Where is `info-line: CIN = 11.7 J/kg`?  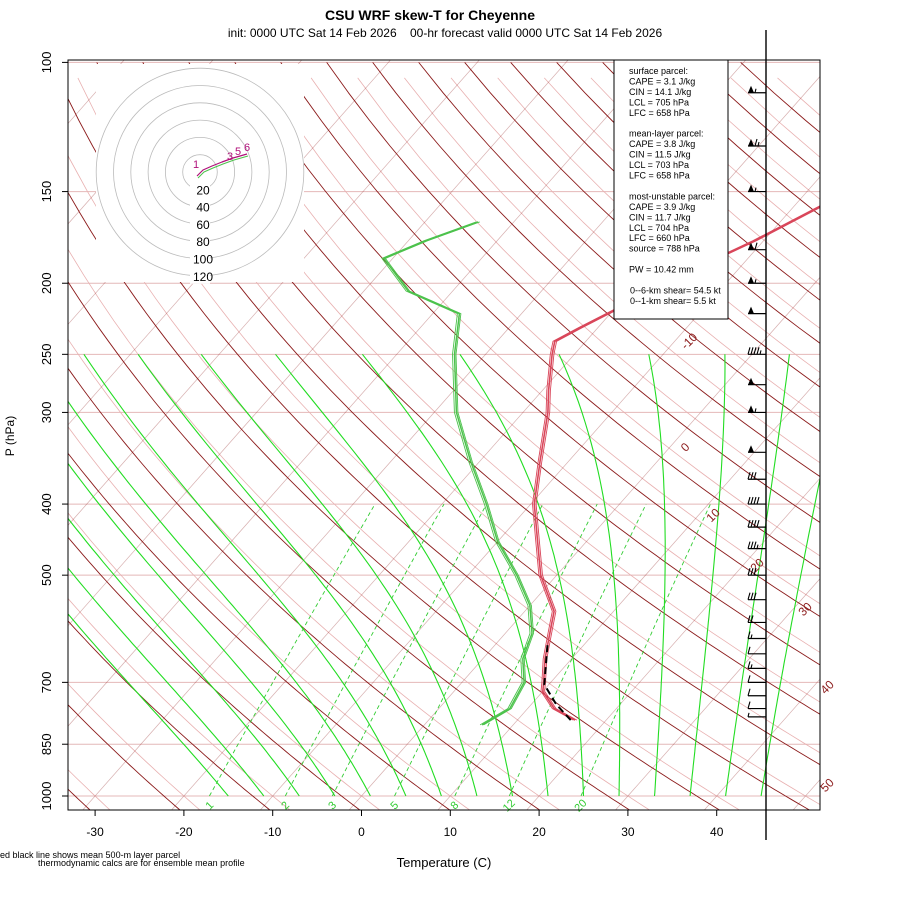 info-line: CIN = 11.7 J/kg is located at coordinates (660, 217).